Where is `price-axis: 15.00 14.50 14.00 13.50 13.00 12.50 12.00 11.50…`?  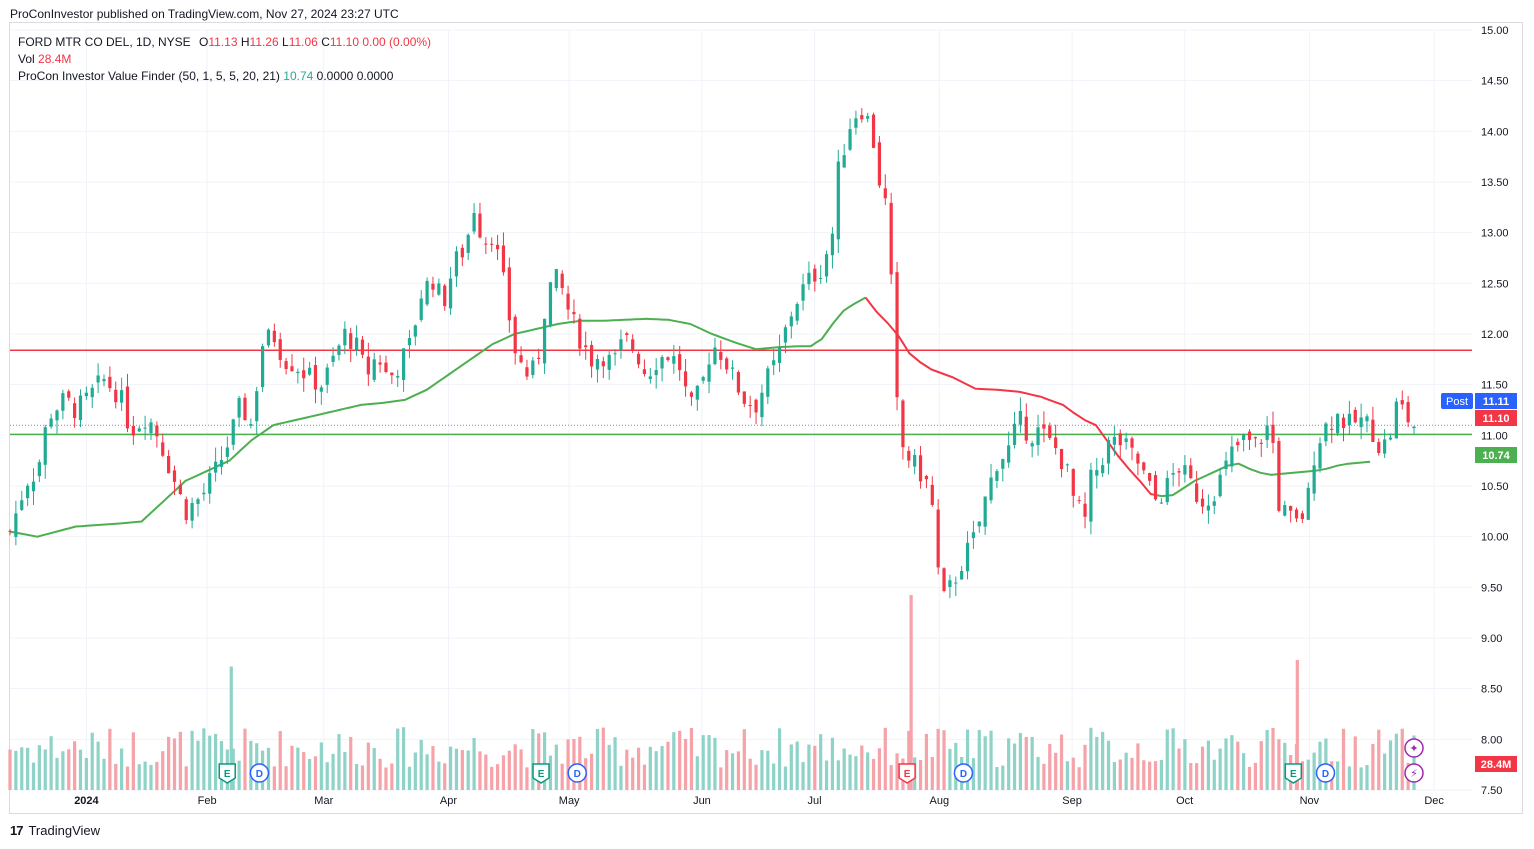 price-axis: 15.00 14.50 14.00 13.50 13.00 12.50 12.00 11.50… is located at coordinates (1495, 411).